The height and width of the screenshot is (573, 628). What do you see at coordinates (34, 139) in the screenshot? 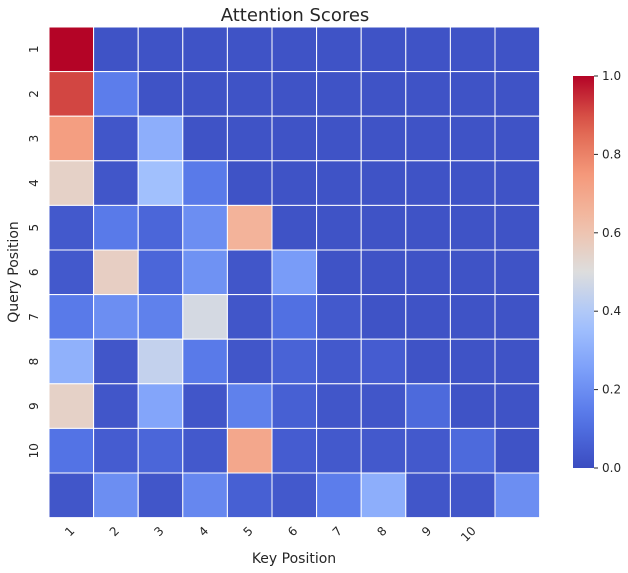
I see `y-tick-label: 3` at bounding box center [34, 139].